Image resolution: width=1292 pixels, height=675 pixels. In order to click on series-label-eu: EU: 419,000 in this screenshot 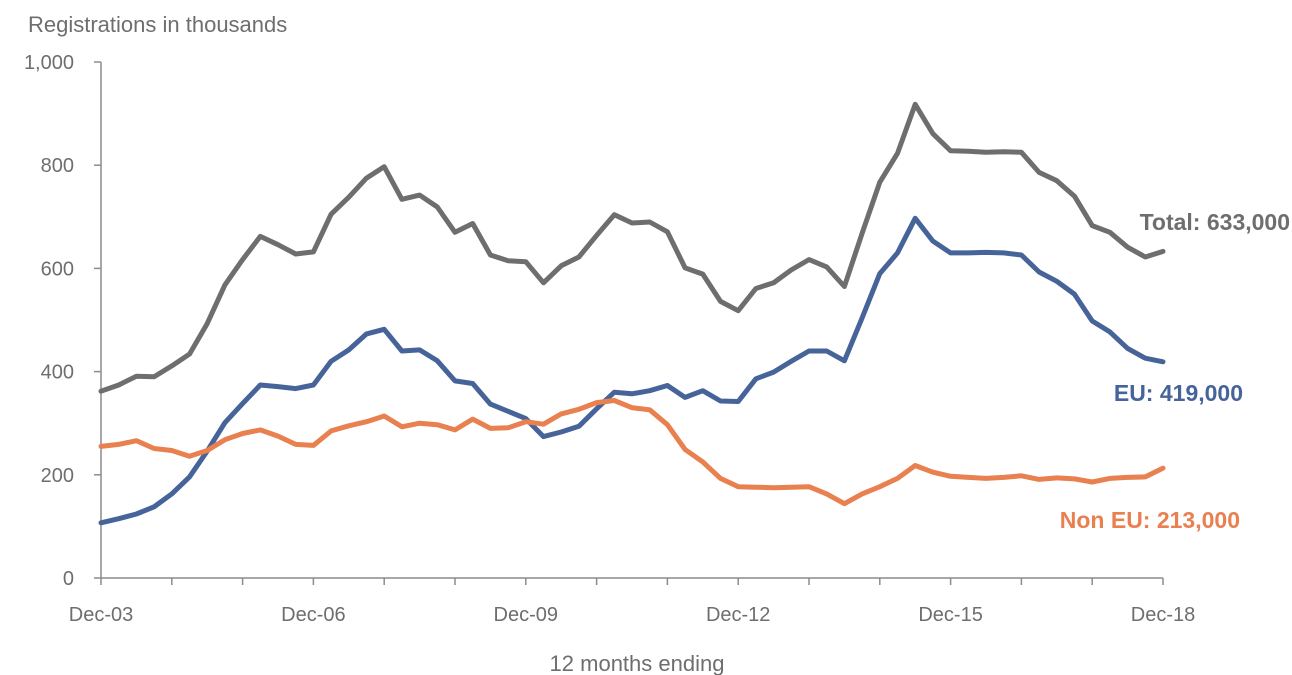, I will do `click(1178, 393)`.